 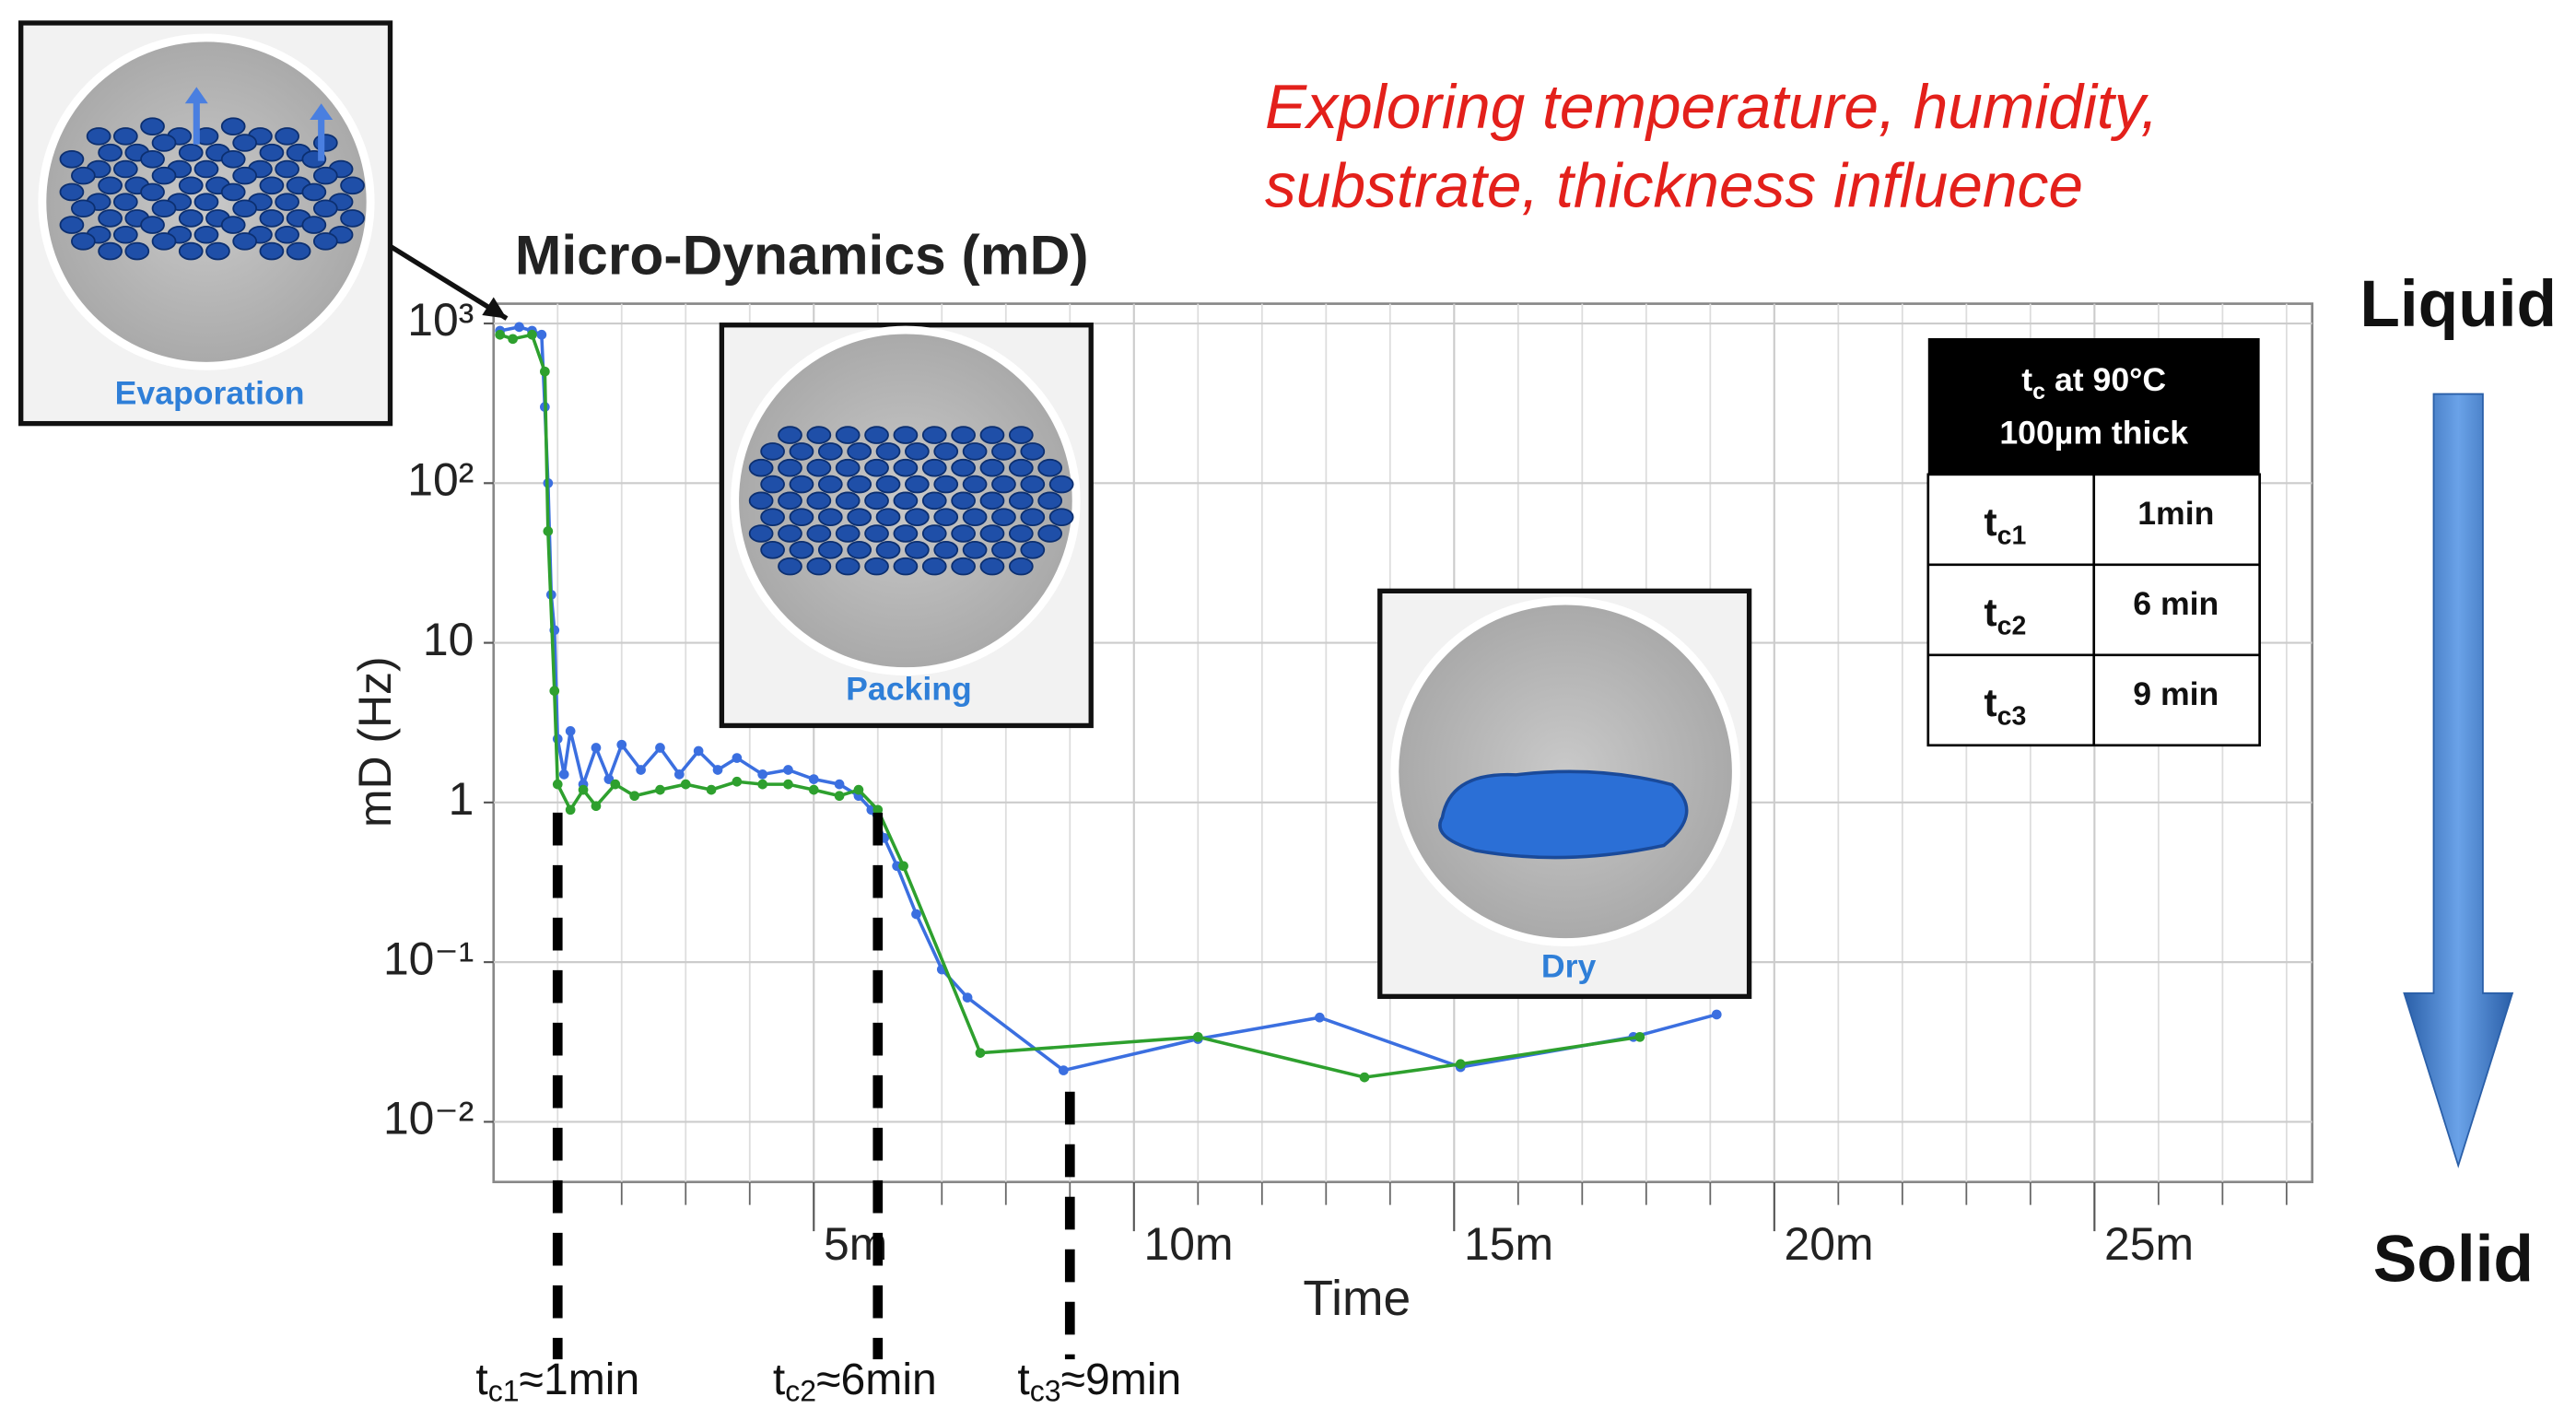 I want to click on table-header-part: c, so click(x=2038, y=391).